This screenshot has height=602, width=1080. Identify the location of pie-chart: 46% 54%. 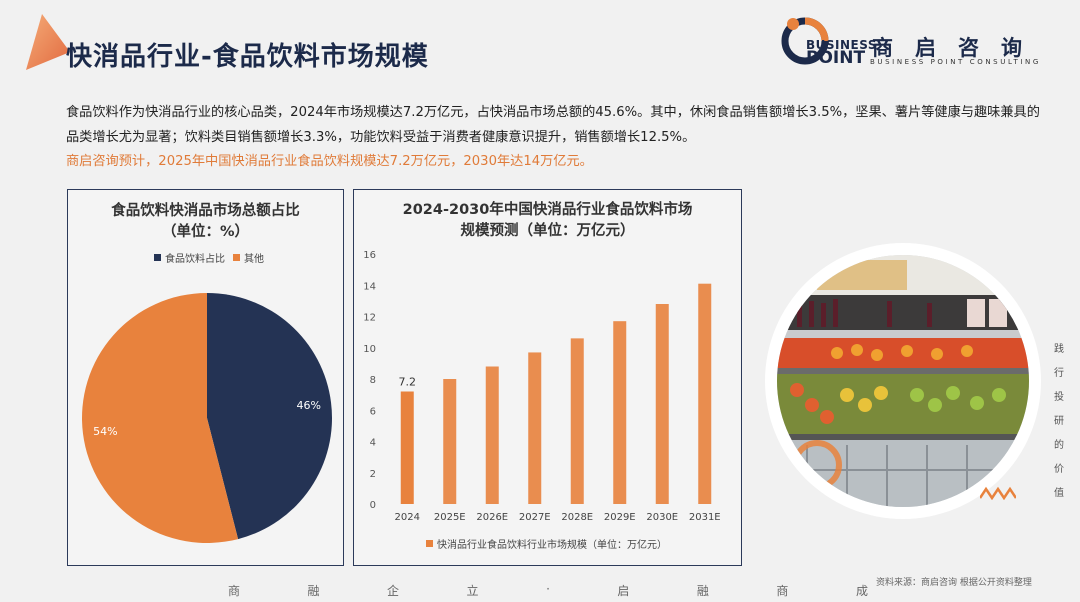
(207, 418).